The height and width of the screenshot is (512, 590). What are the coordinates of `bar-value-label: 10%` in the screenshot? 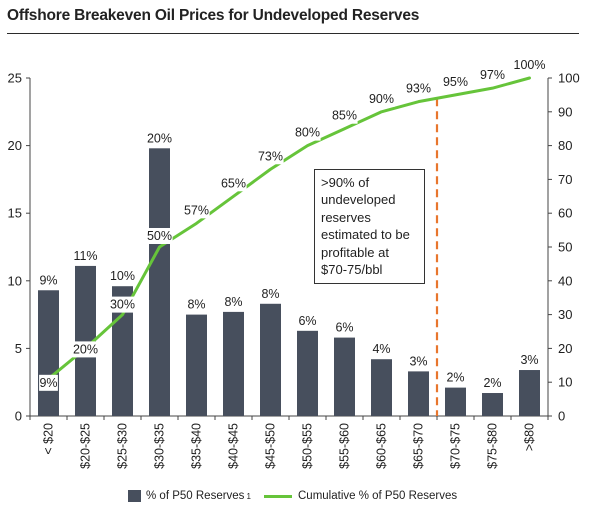 It's located at (122, 276).